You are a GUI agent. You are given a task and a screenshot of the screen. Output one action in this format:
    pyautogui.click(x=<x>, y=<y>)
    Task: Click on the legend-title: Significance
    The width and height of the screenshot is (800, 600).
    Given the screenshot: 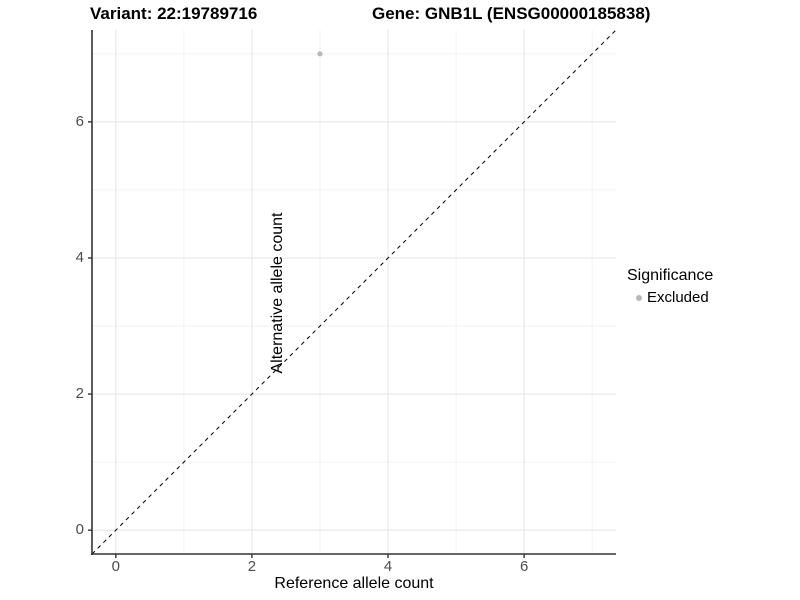 What is the action you would take?
    pyautogui.click(x=670, y=275)
    